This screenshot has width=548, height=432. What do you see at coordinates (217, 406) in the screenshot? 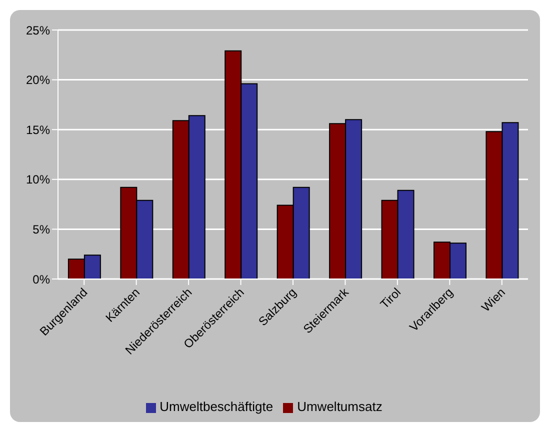
I see `legend-label: Umweltbeschäftigte` at bounding box center [217, 406].